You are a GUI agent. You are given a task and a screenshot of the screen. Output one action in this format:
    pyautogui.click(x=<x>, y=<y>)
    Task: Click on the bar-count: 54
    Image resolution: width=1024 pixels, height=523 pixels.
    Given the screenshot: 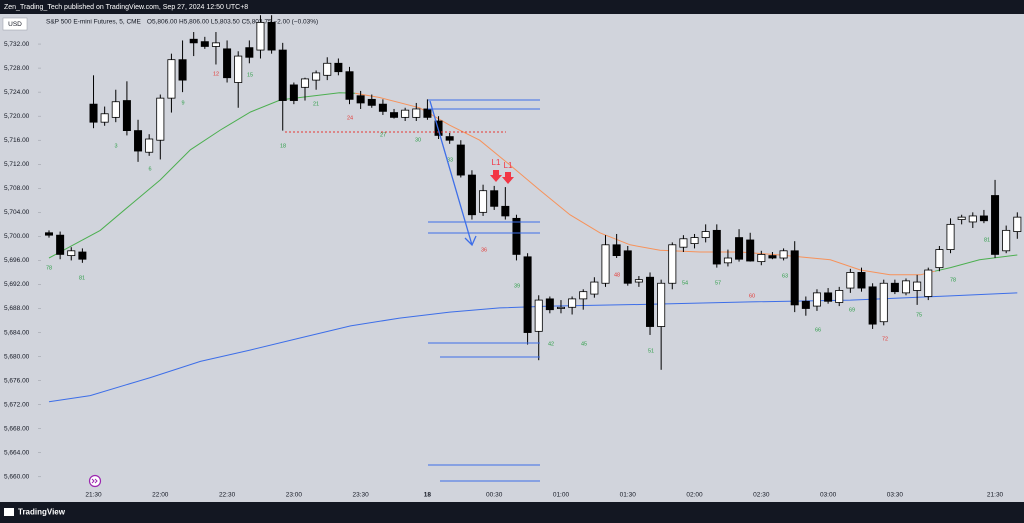 What is the action you would take?
    pyautogui.click(x=685, y=283)
    